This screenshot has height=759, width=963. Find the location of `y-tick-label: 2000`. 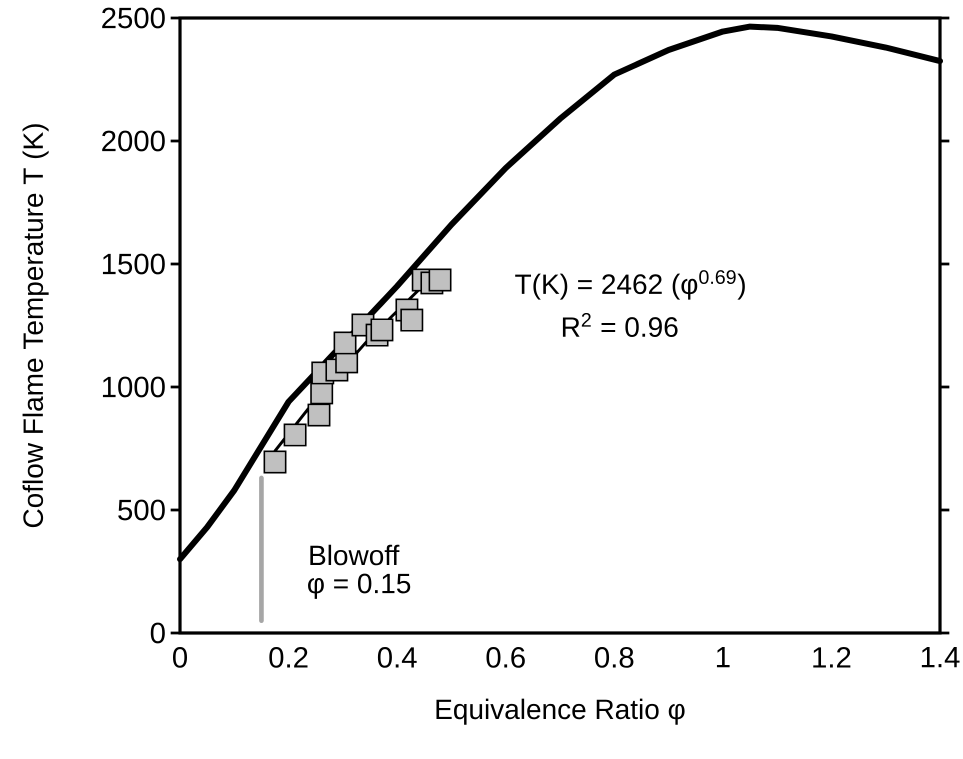

y-tick-label: 2000 is located at coordinates (133, 141).